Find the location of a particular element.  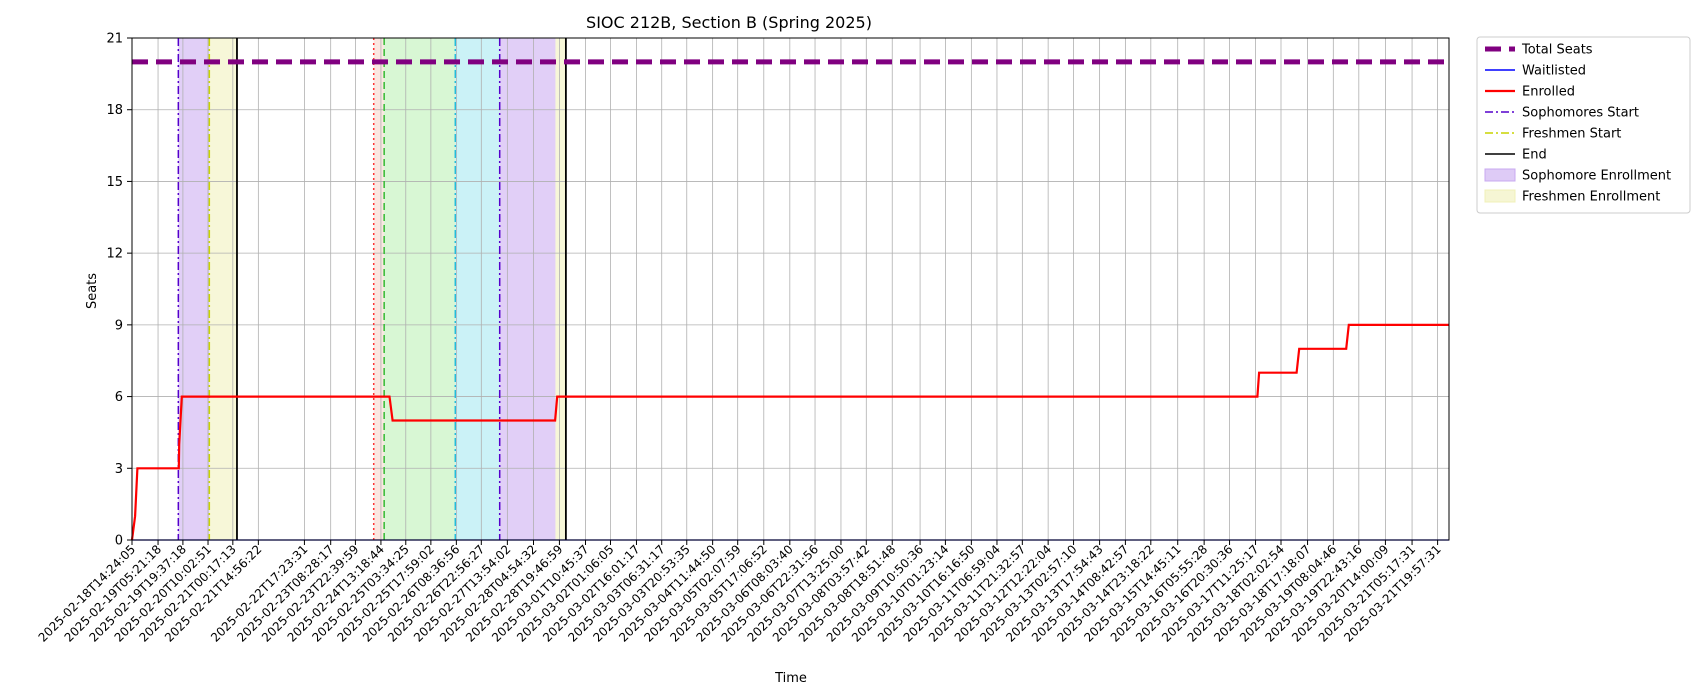

legend-label: Sophomore Enrollment is located at coordinates (1596, 176).